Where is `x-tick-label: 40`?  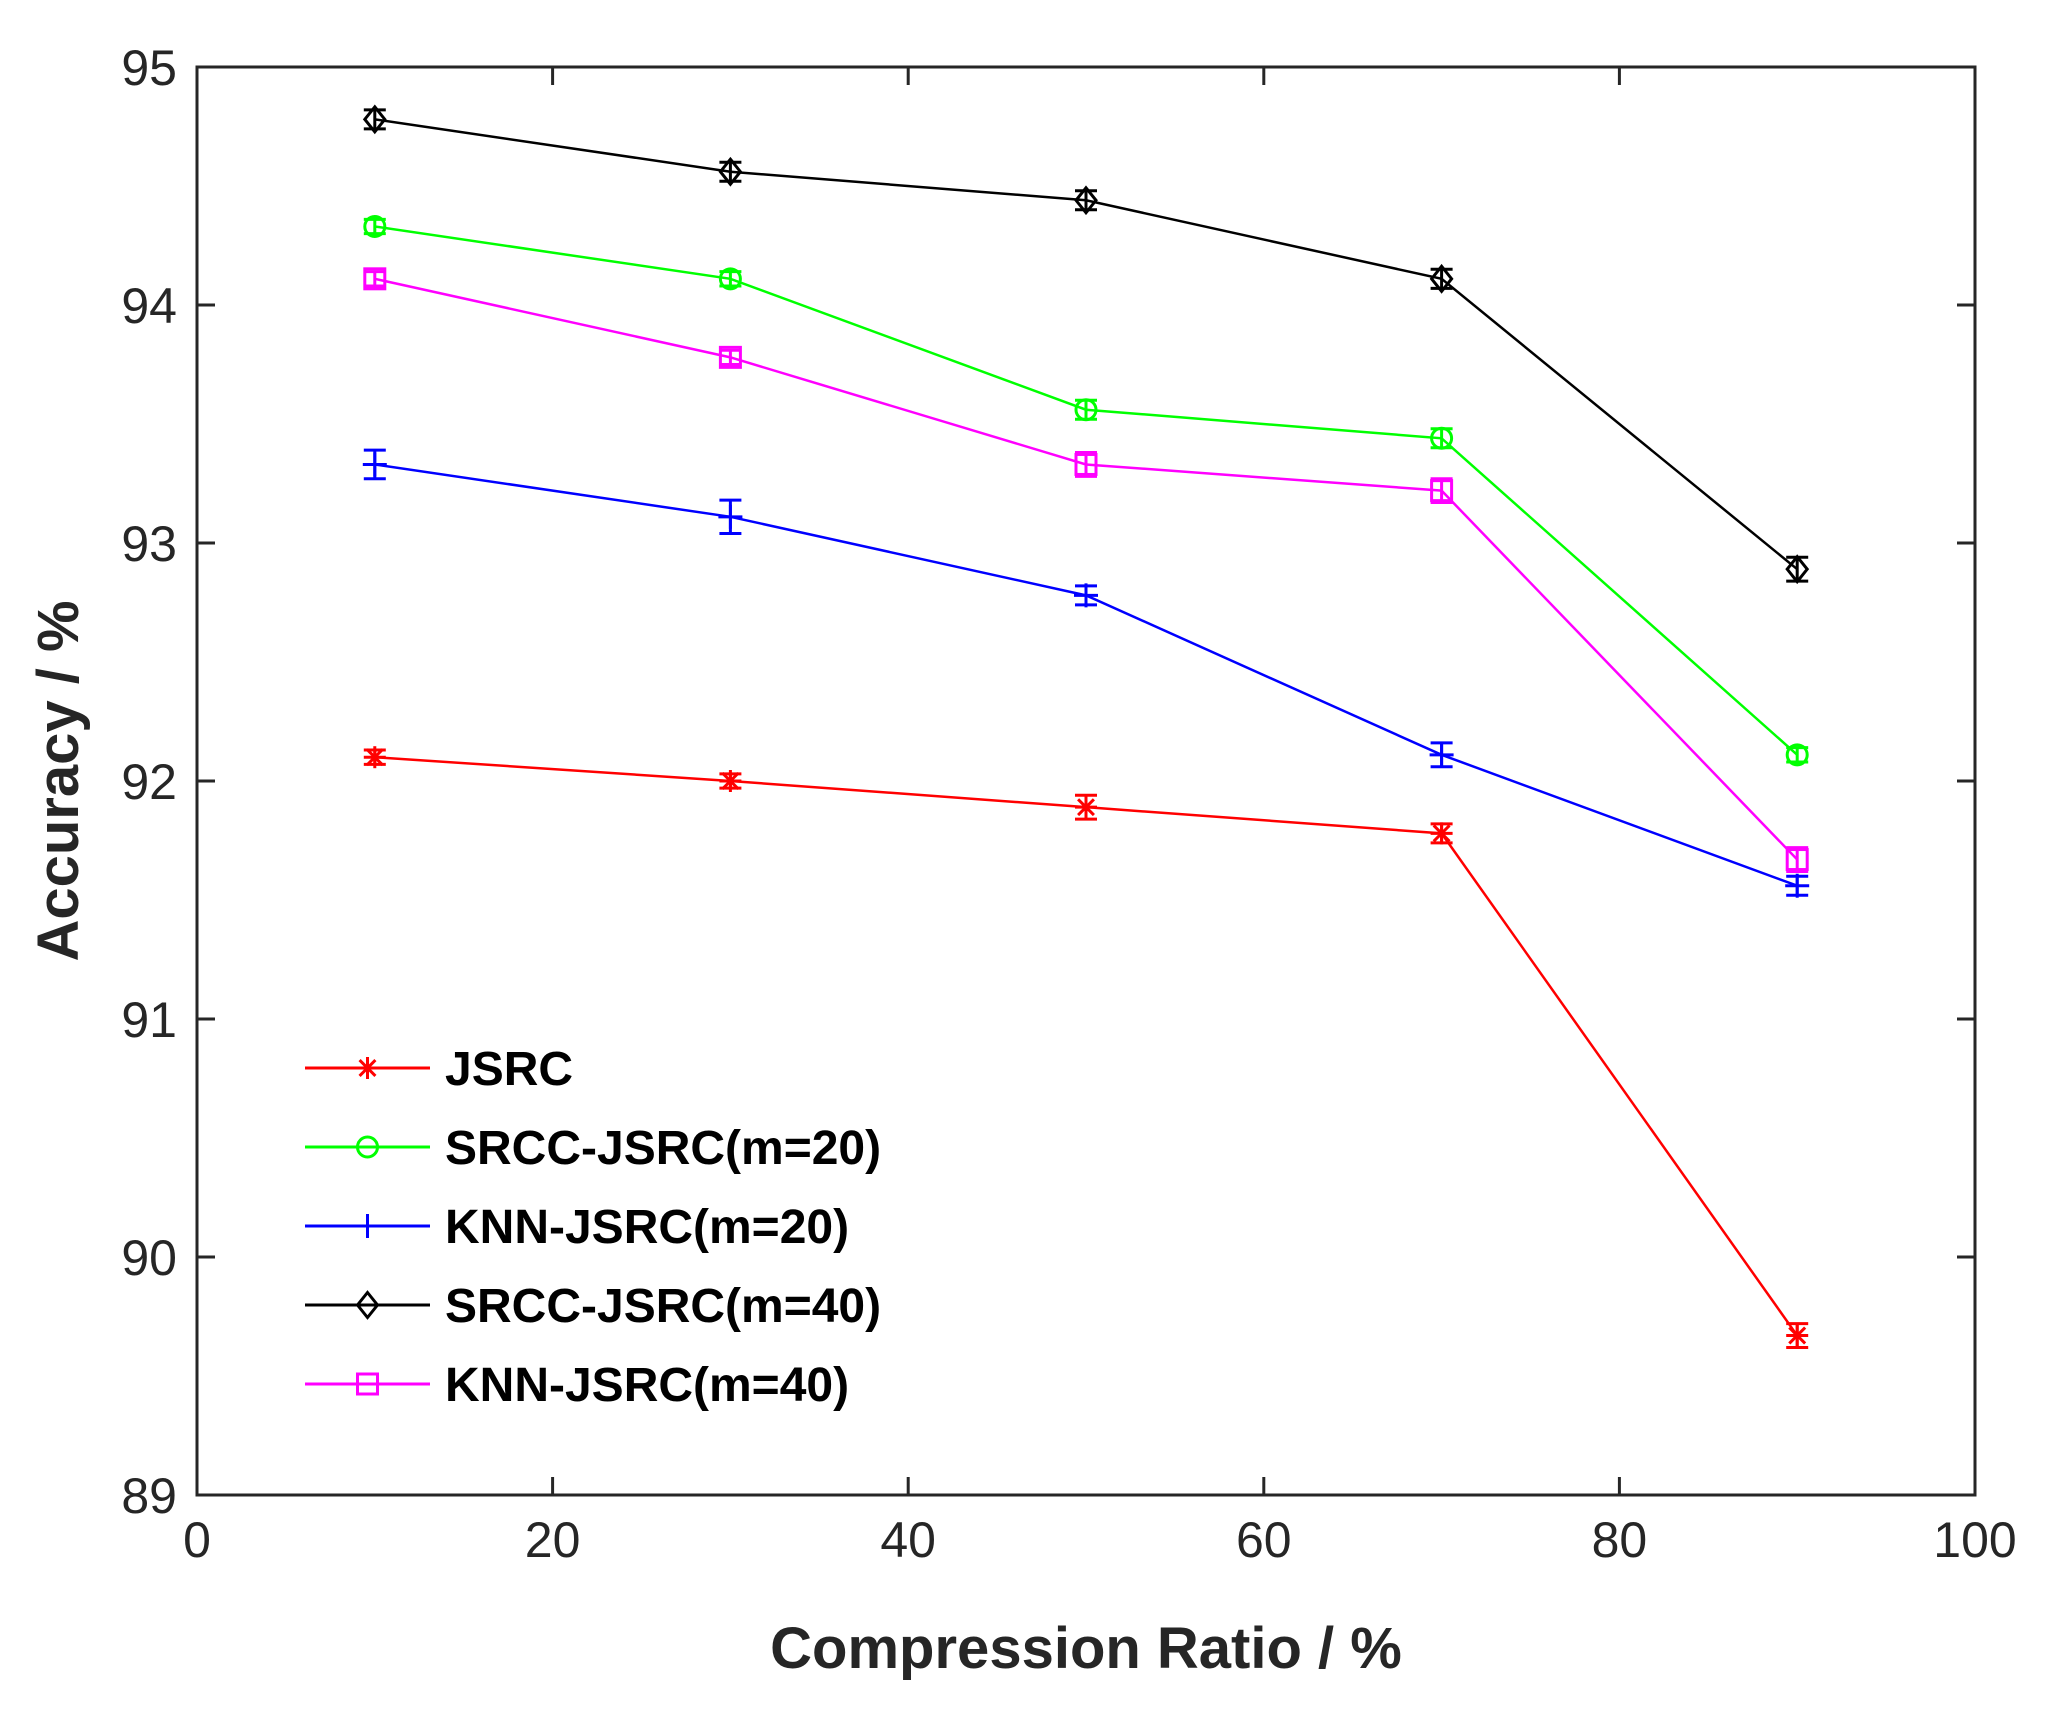
x-tick-label: 40 is located at coordinates (908, 1540).